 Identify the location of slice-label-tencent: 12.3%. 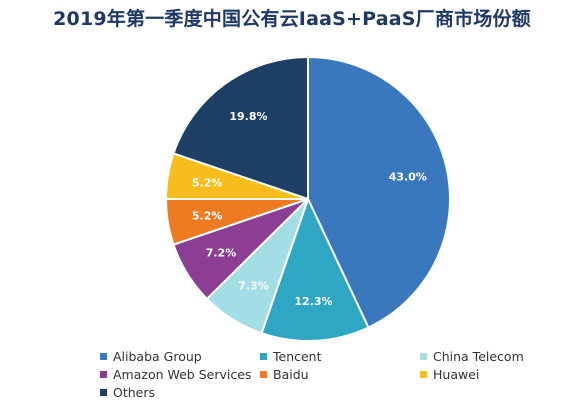
(313, 301).